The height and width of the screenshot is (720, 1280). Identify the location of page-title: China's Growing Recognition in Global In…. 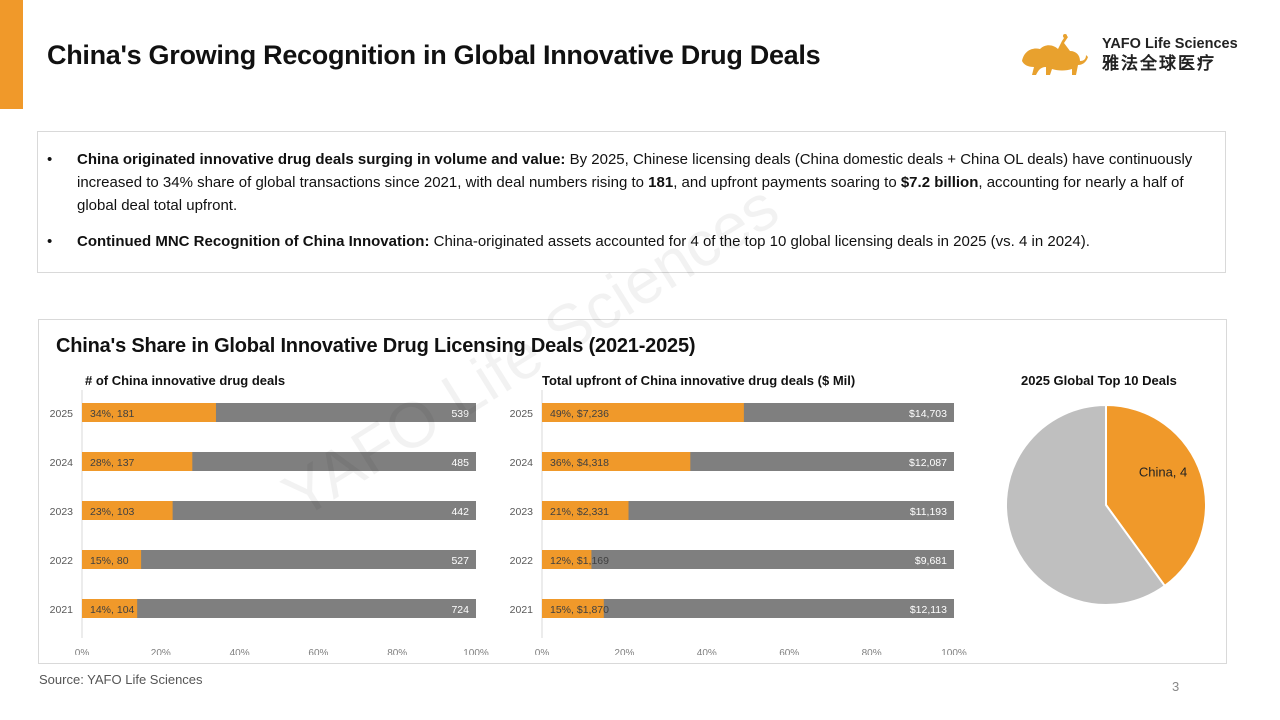
(434, 55).